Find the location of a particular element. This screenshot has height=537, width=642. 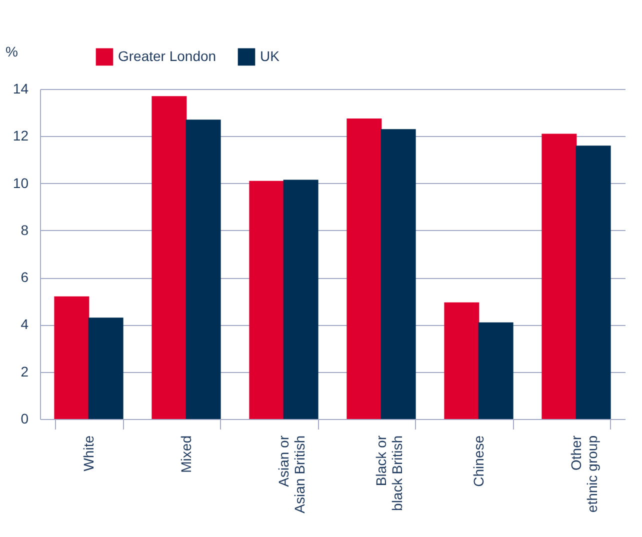

y-tick-label: 6 is located at coordinates (24, 277).